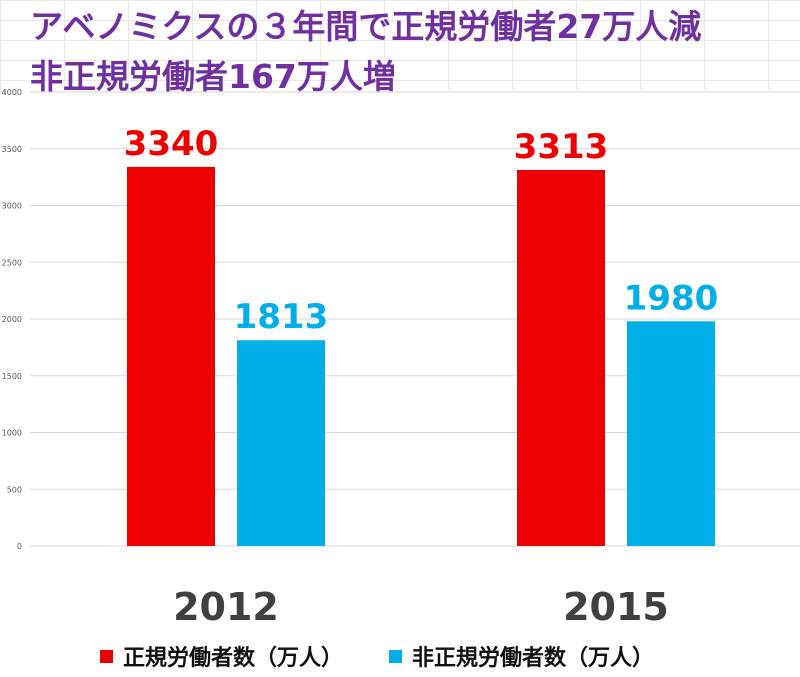  I want to click on y-tick-label: 1500, so click(12, 376).